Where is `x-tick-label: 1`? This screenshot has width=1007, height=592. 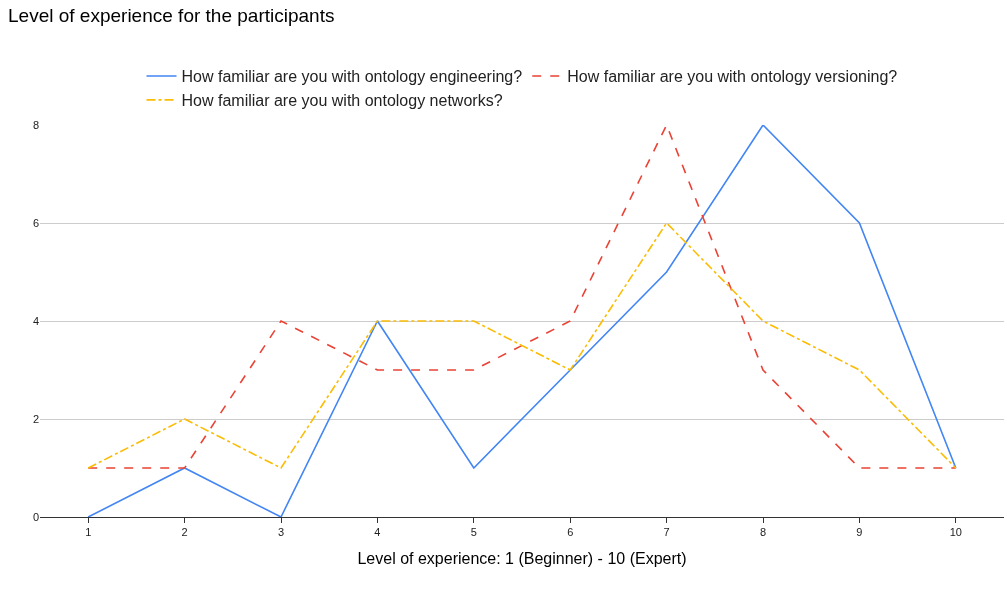 x-tick-label: 1 is located at coordinates (88, 532).